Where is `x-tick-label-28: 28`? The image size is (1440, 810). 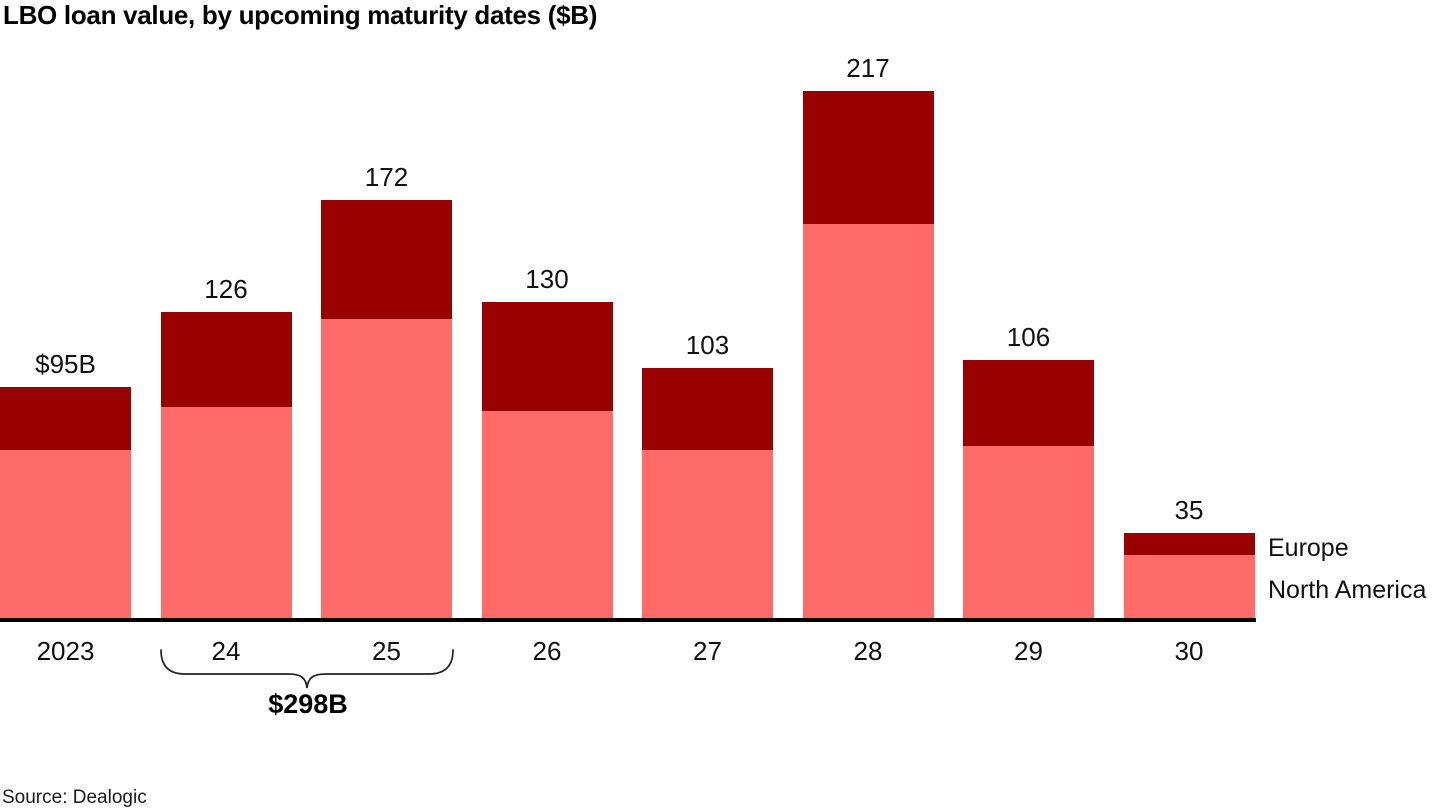 x-tick-label-28: 28 is located at coordinates (868, 651).